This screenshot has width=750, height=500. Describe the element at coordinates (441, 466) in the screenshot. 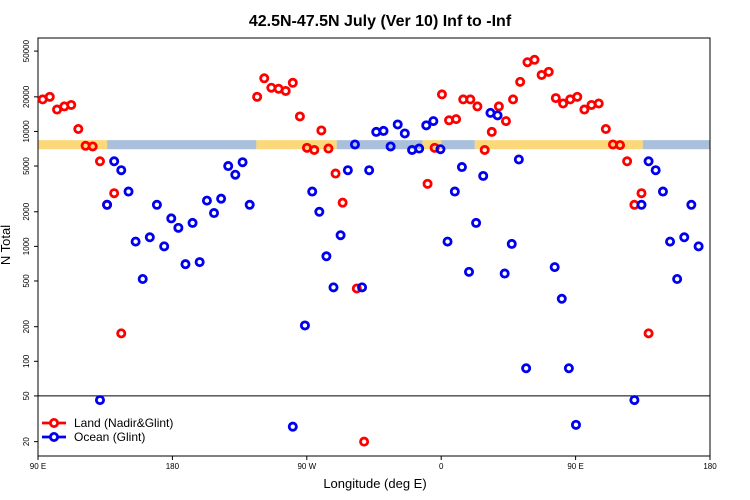

I see `x-tick-label: 0` at that location.